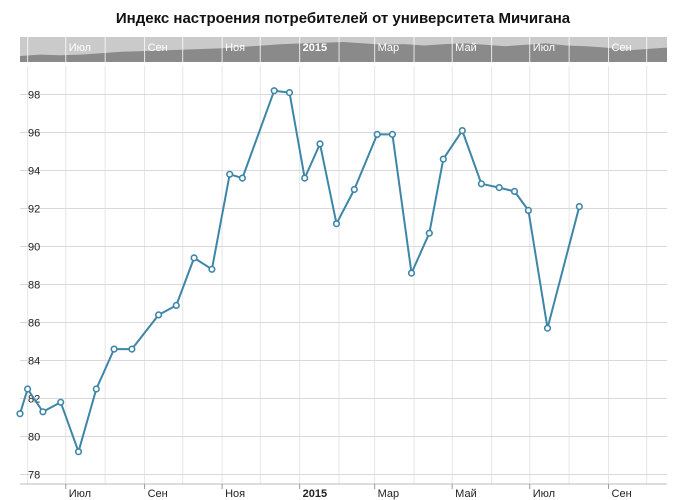 This screenshot has height=500, width=686. I want to click on x-tick-label: 2015, so click(315, 494).